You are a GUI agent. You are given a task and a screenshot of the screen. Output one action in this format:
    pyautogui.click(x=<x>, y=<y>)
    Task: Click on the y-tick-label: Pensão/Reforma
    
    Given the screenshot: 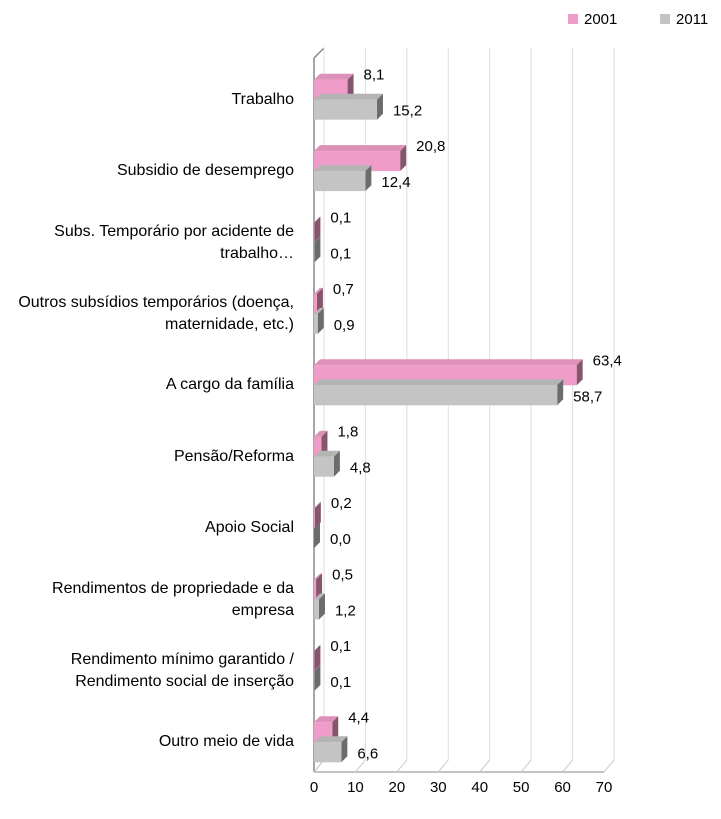 What is the action you would take?
    pyautogui.click(x=233, y=456)
    